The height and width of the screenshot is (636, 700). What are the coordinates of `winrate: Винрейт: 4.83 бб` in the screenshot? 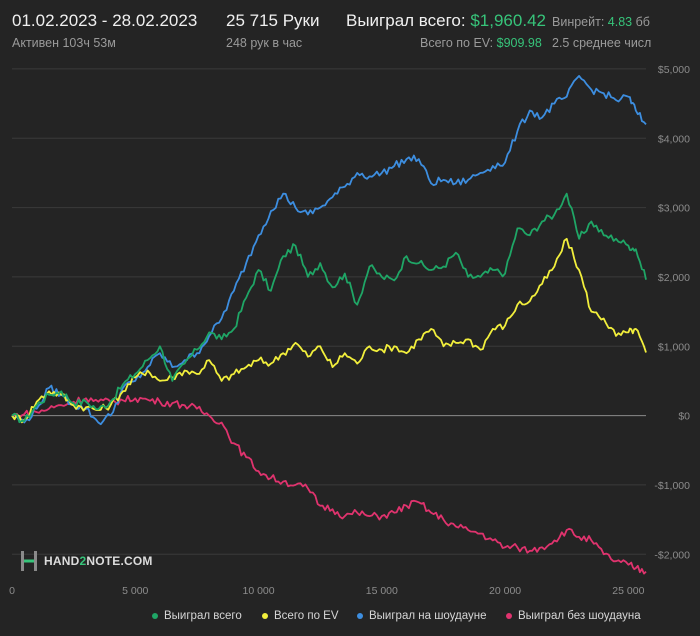 It's located at (602, 22).